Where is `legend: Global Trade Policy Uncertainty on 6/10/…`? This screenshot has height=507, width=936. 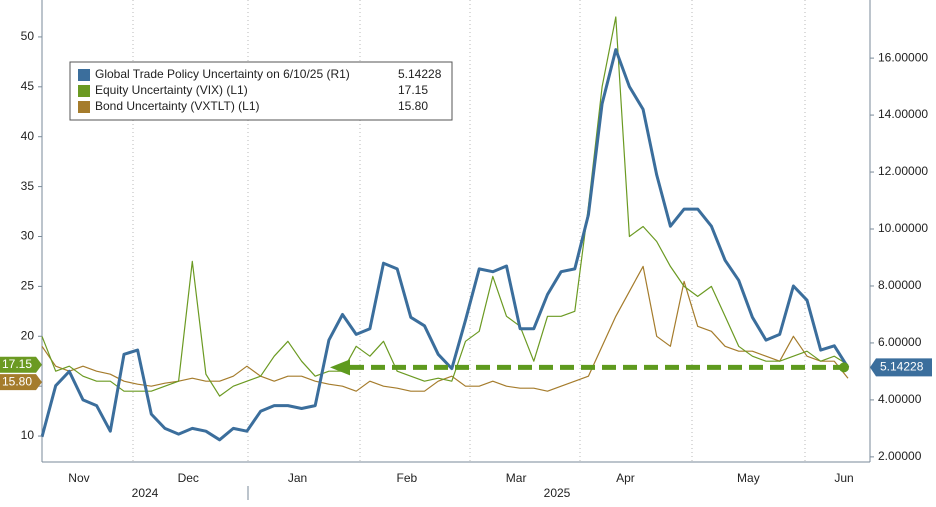
legend: Global Trade Policy Uncertainty on 6/10/… is located at coordinates (261, 91).